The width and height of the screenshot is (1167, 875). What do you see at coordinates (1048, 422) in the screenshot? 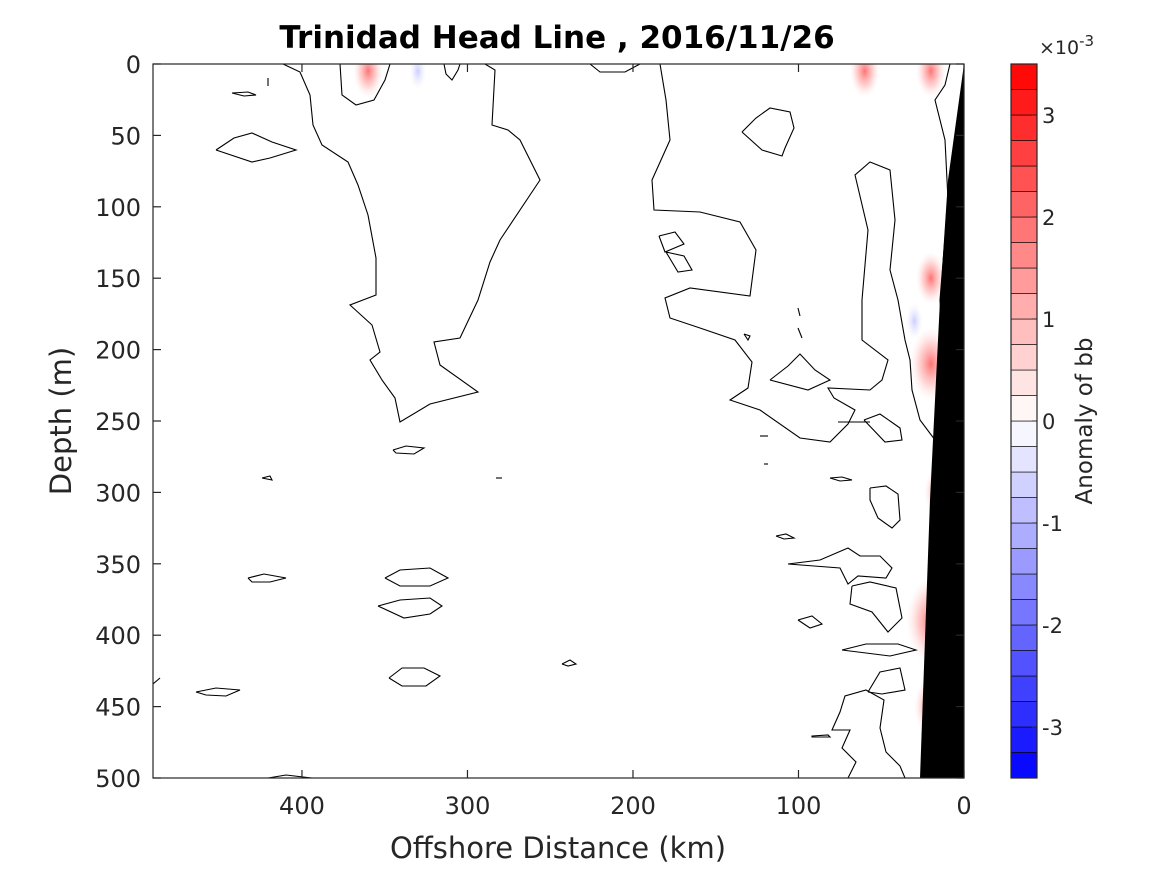
I see `colorbar-tick-label: 0` at bounding box center [1048, 422].